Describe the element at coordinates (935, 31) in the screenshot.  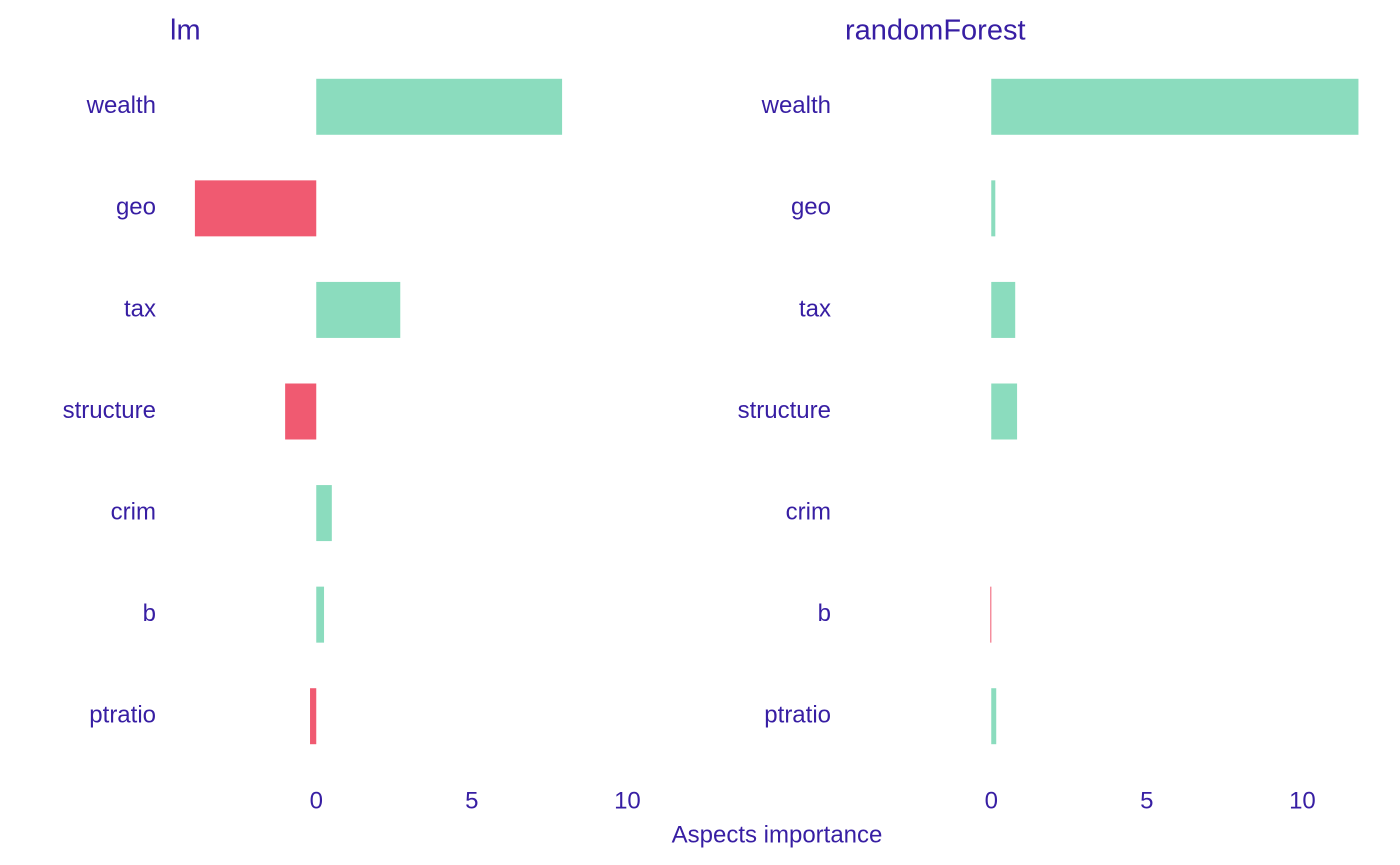
I see `panel-title: randomForest` at that location.